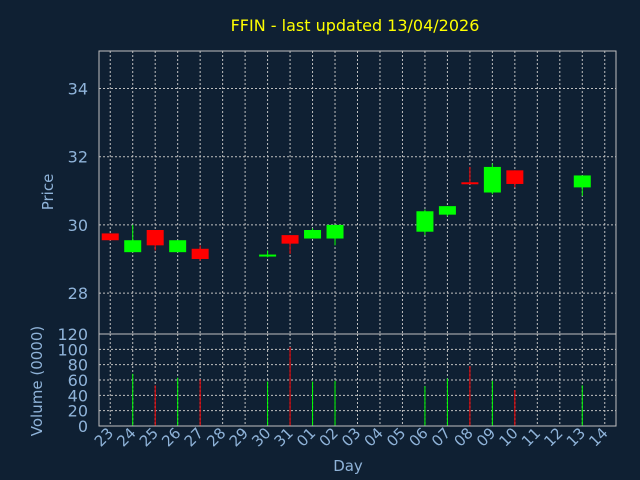 Image resolution: width=640 pixels, height=480 pixels. I want to click on volume-tick-label: 20, so click(78, 411).